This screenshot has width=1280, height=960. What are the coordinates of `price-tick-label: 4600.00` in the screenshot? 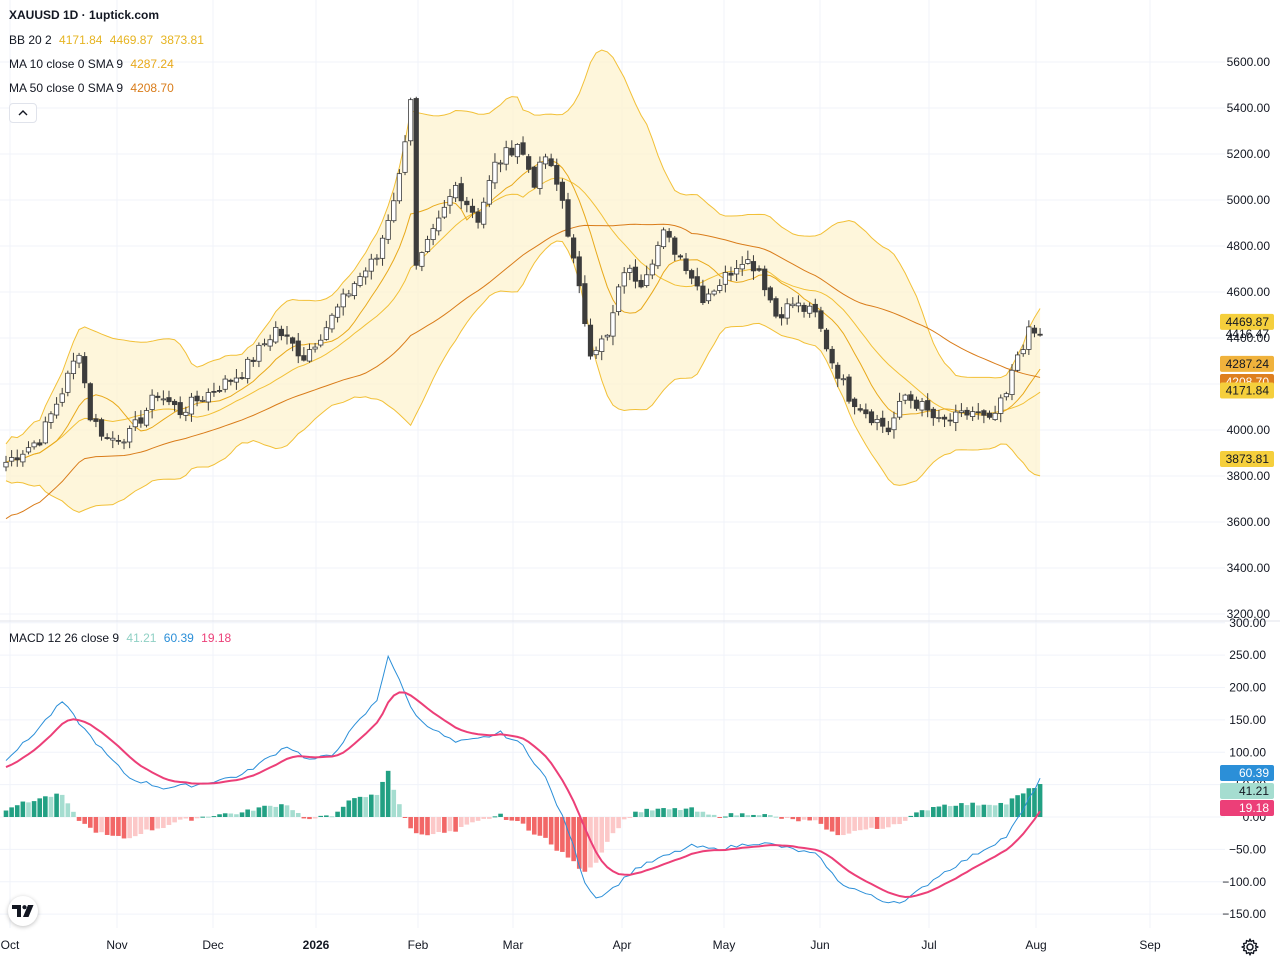 It's located at (1249, 292).